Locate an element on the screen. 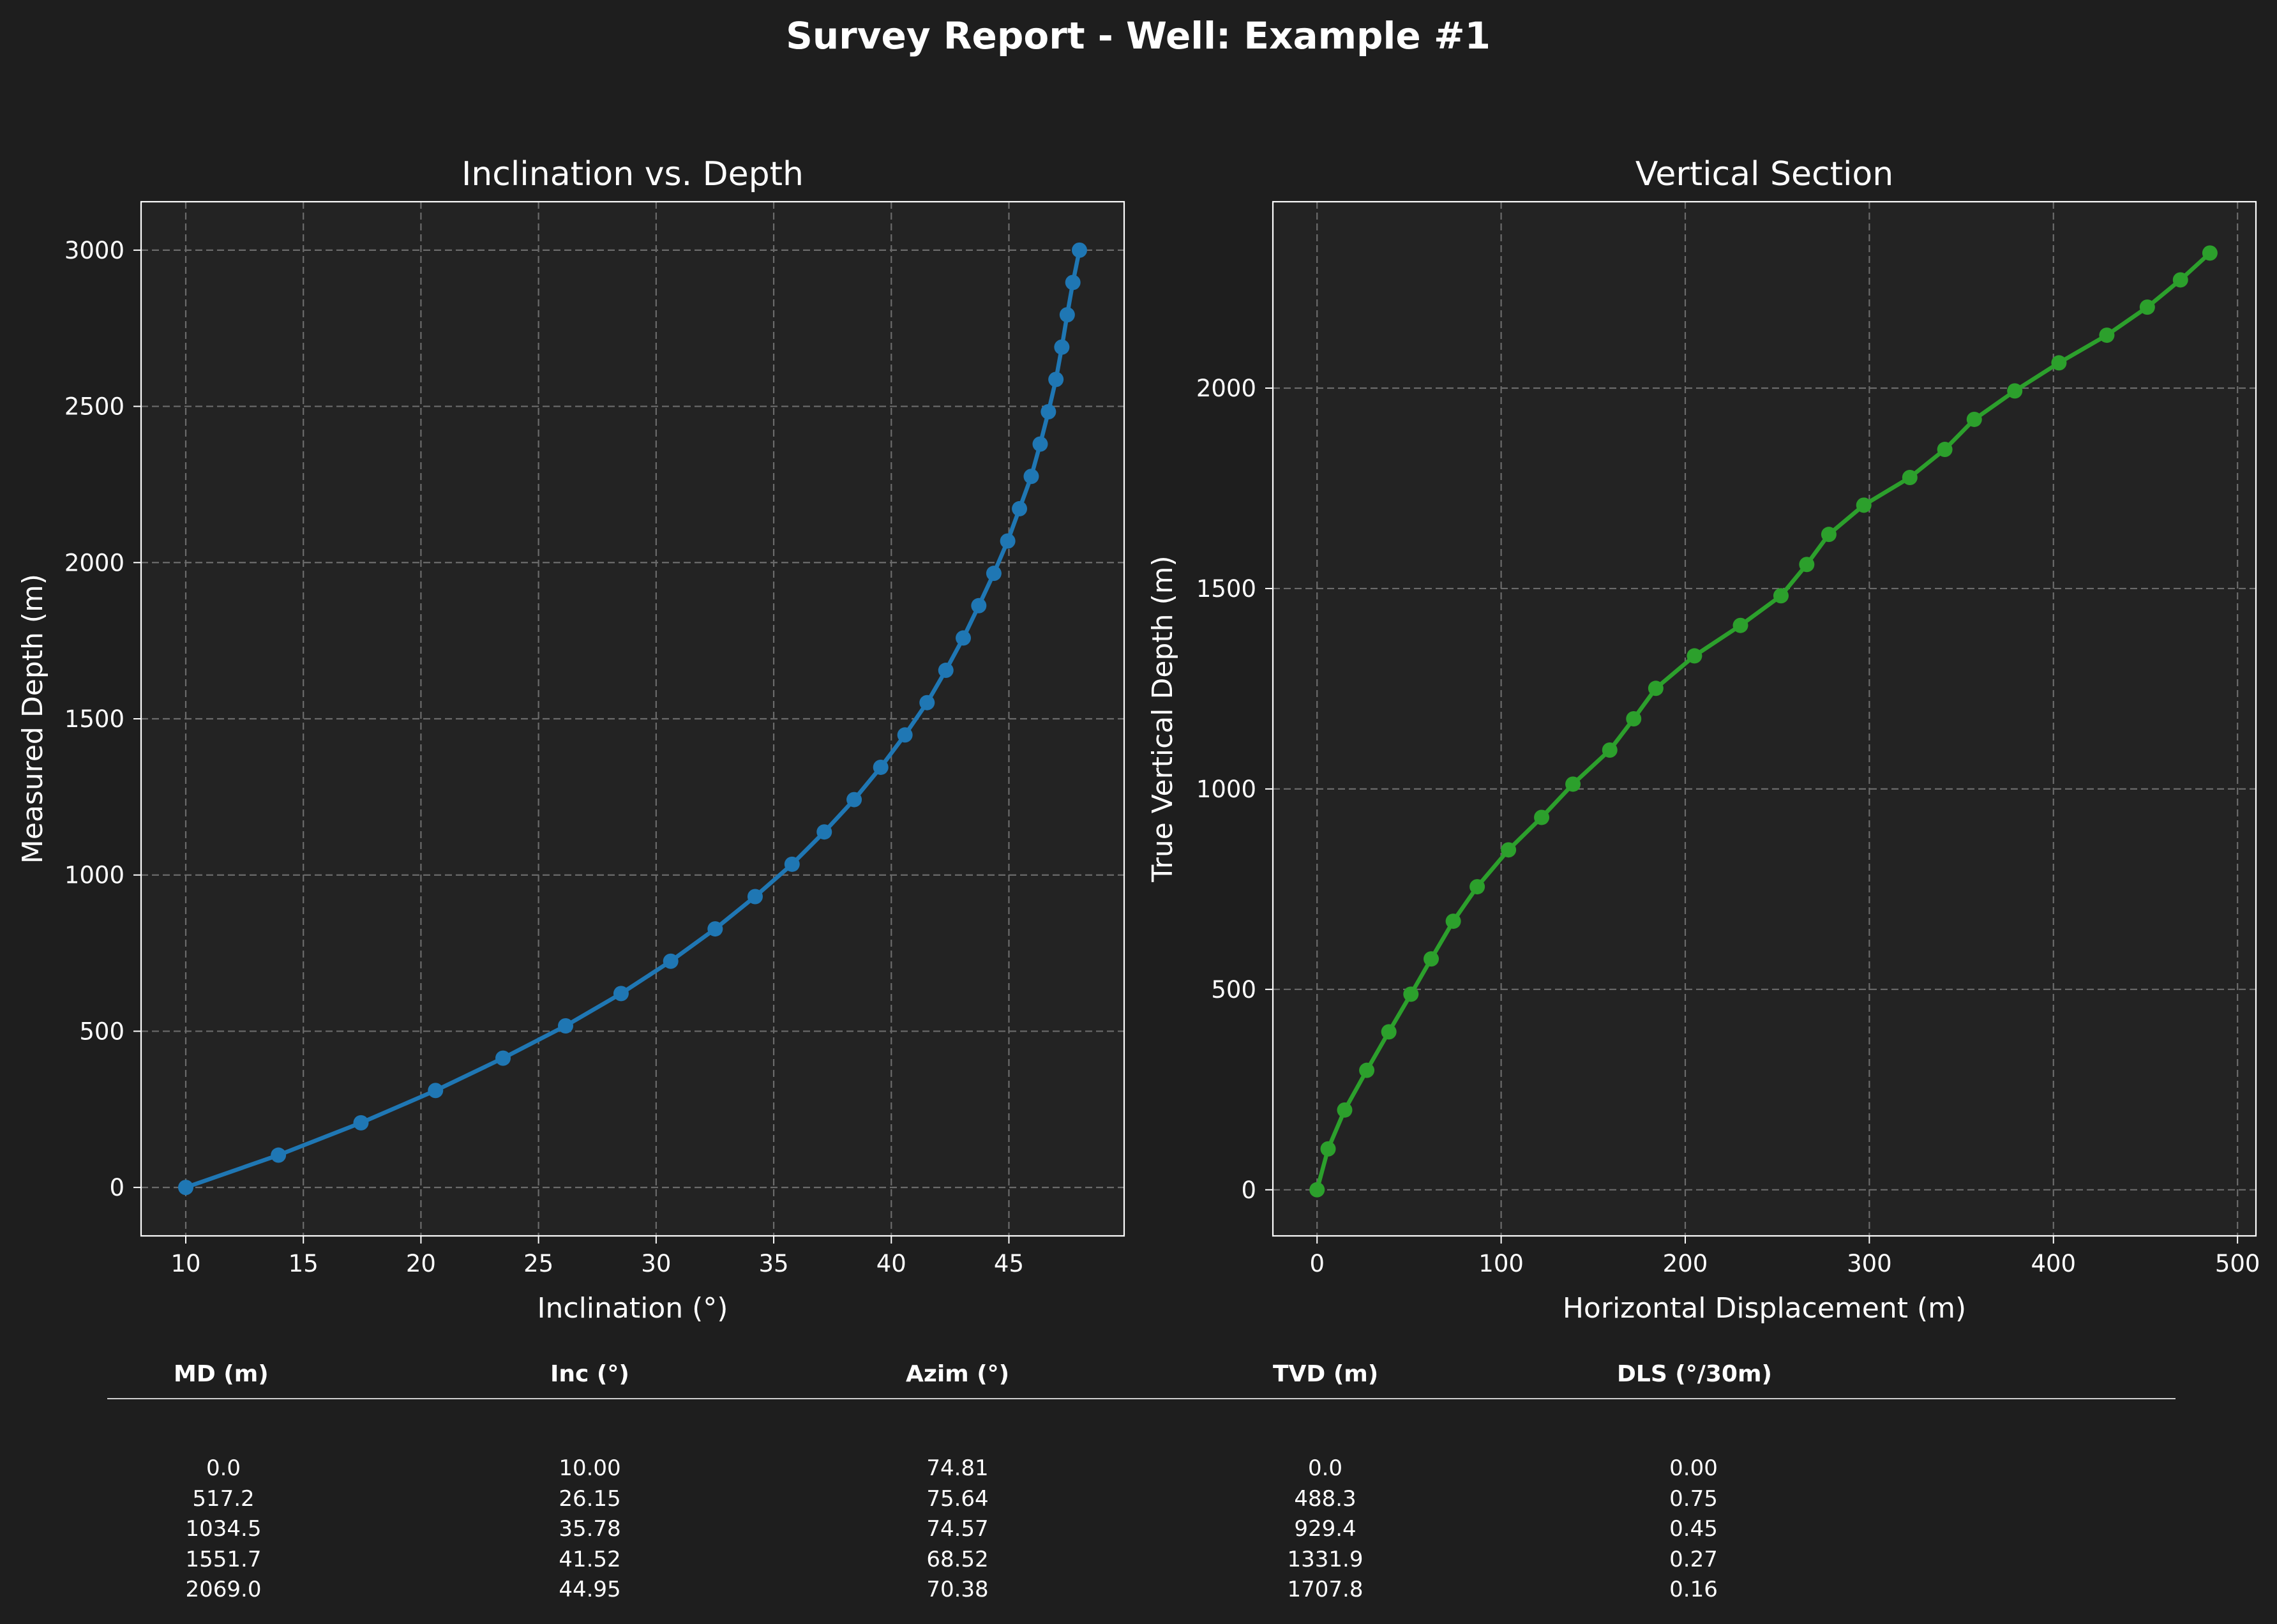 This screenshot has height=1624, width=2277. table-cell: 929.4 is located at coordinates (1325, 1529).